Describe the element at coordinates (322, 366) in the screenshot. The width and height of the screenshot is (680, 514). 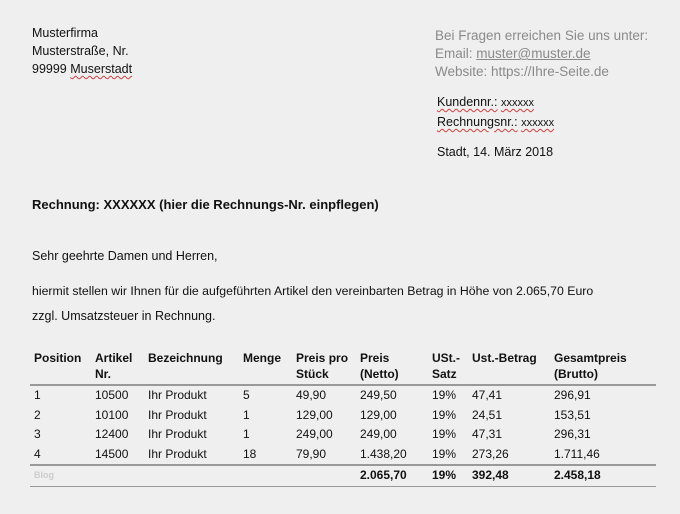
I see `column-header: Preis pro Stück` at that location.